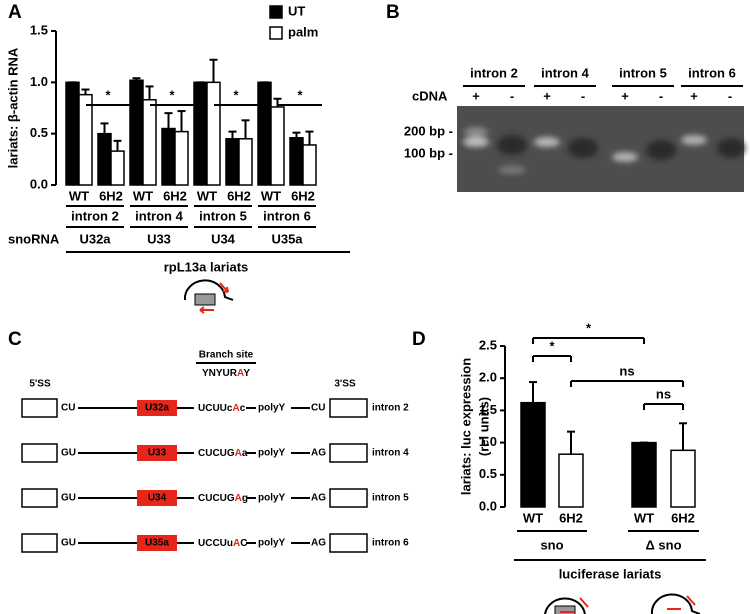 This screenshot has height=614, width=750. Describe the element at coordinates (216, 453) in the screenshot. I see `sequence-part: CUCUG` at that location.